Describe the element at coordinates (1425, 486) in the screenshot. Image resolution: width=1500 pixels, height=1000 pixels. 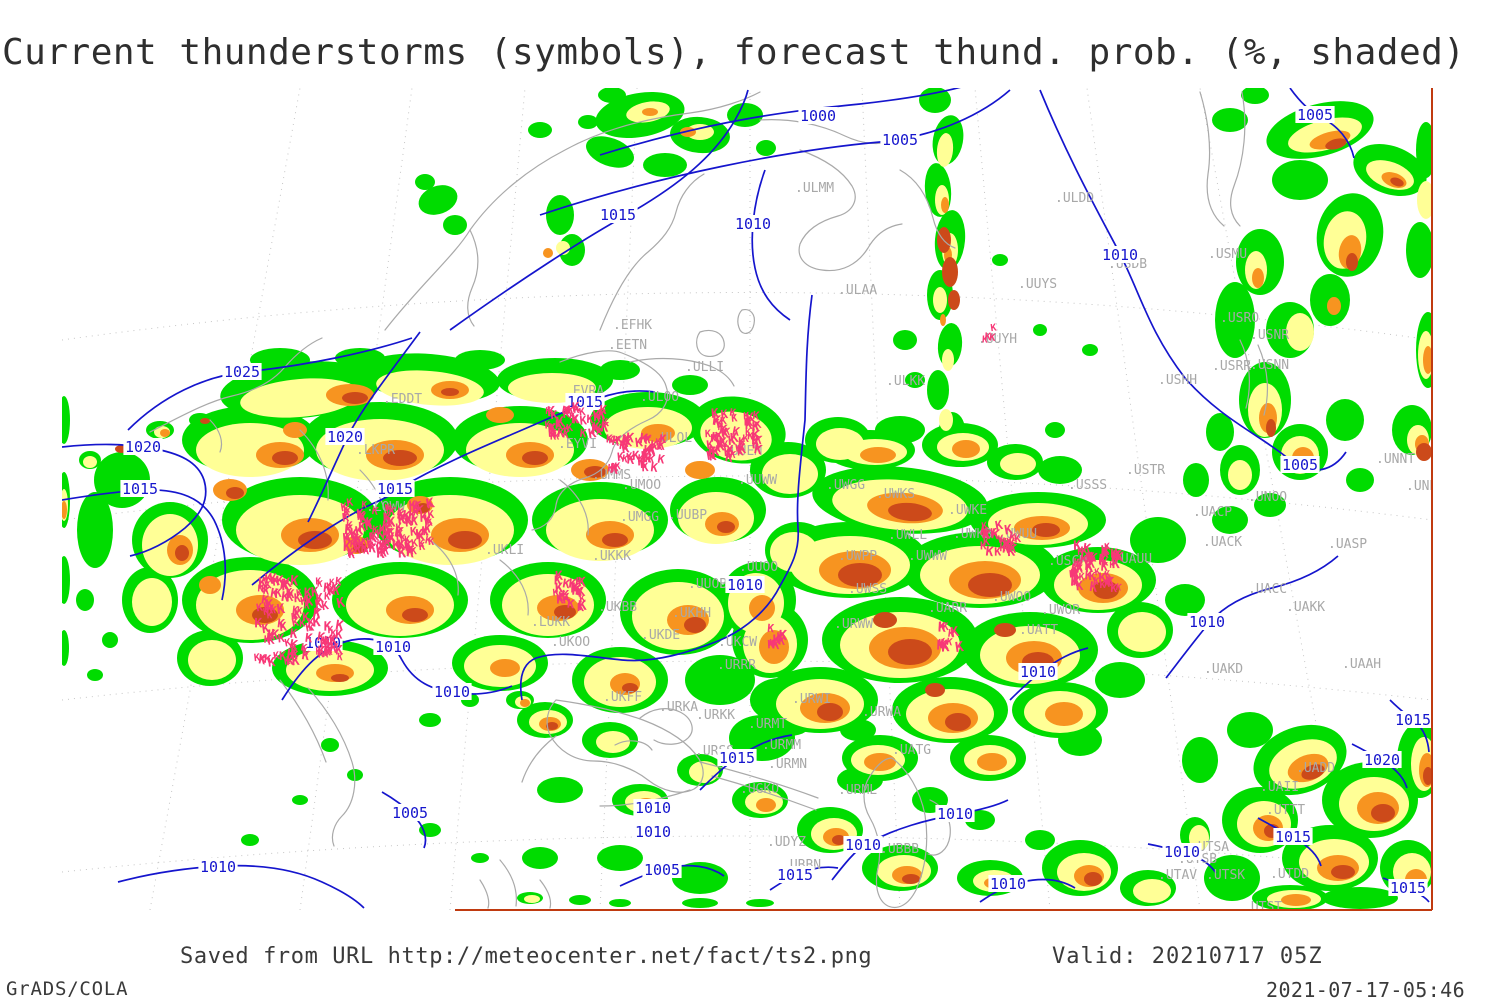
I see `svg-text: .UNBB` at that location.